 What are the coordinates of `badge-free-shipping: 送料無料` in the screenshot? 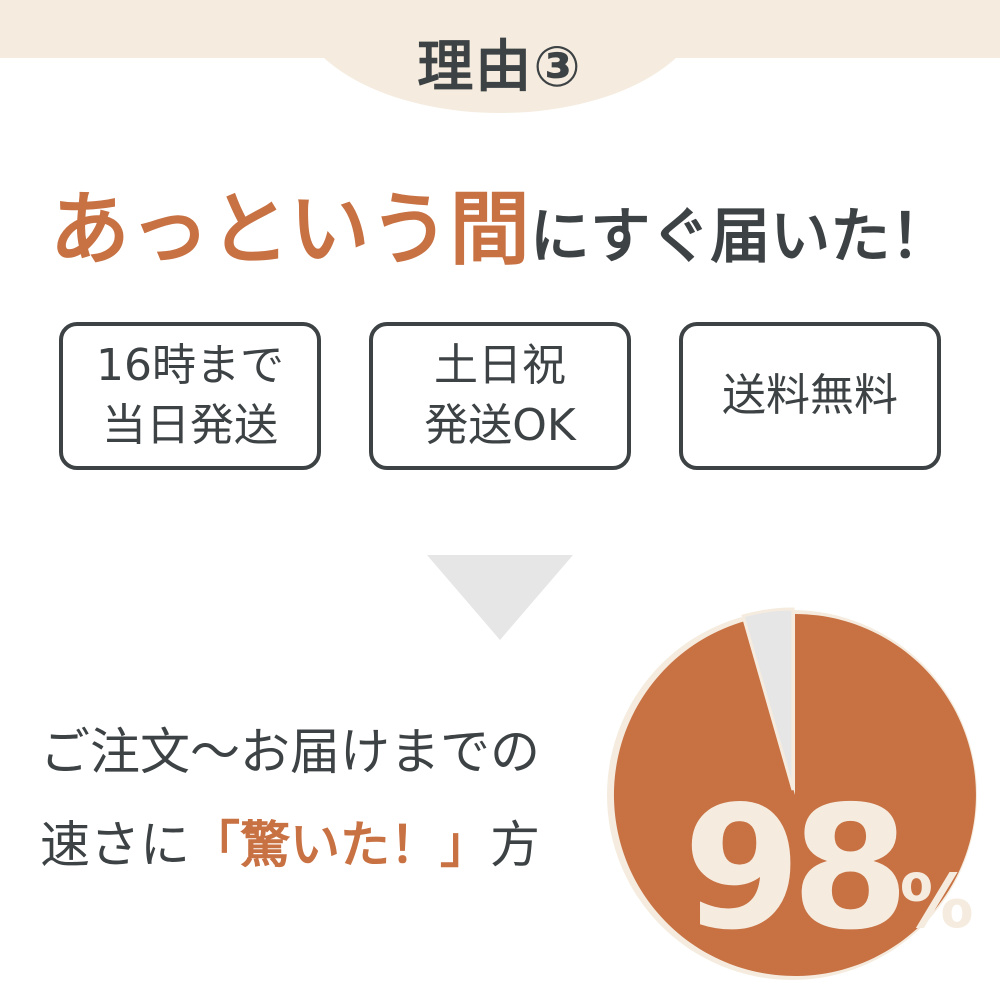 It's located at (810, 396).